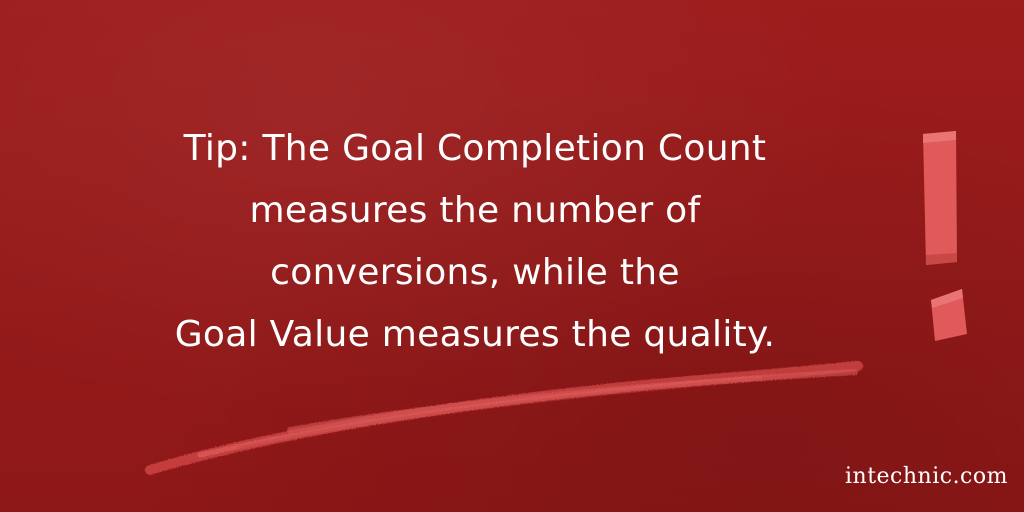 This screenshot has height=512, width=1024. I want to click on site-watermark: intechnic.com, so click(926, 476).